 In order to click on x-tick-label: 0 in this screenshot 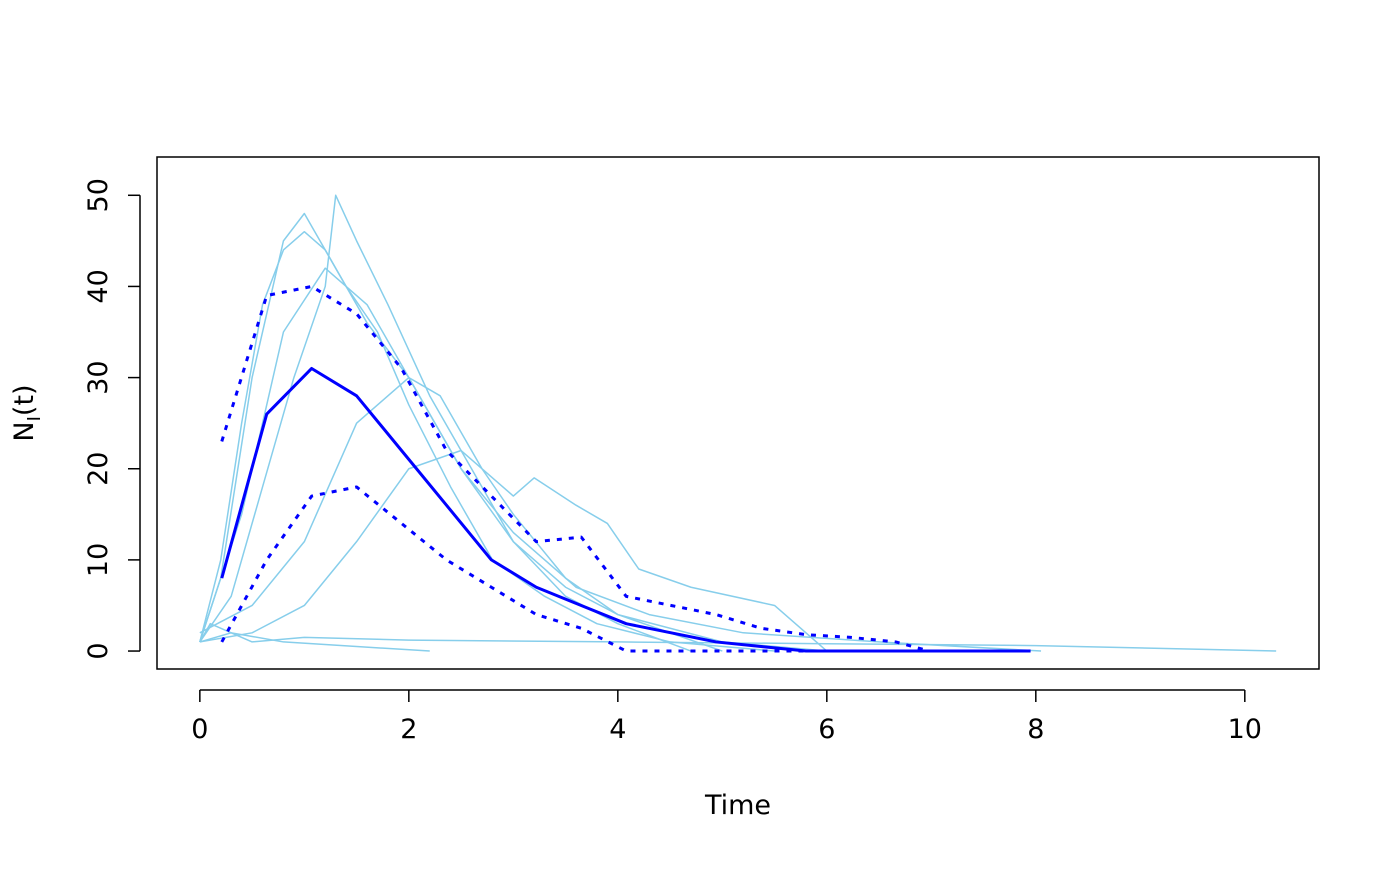, I will do `click(199, 729)`.